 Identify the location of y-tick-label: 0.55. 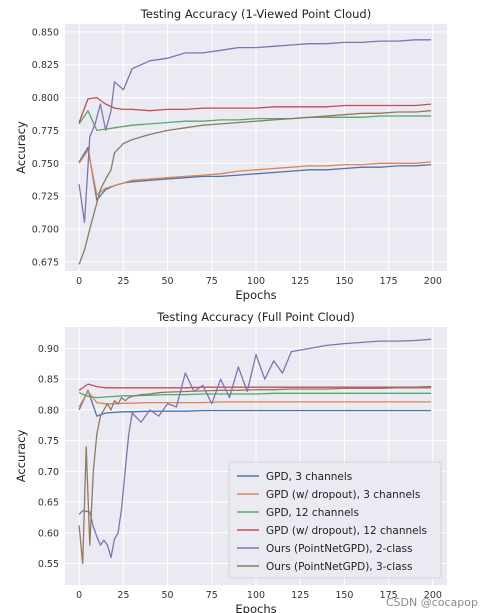
(48, 564).